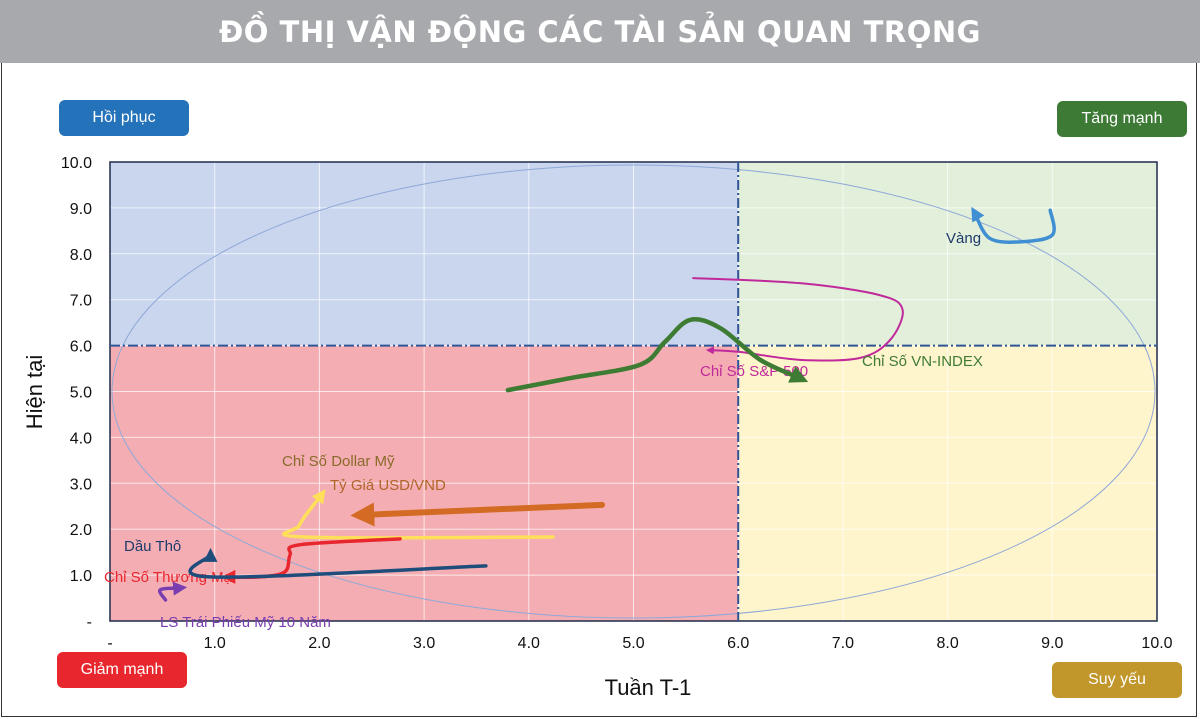 This screenshot has width=1200, height=719. Describe the element at coordinates (922, 361) in the screenshot. I see `series-label: Chỉ Số VN-INDEX` at that location.